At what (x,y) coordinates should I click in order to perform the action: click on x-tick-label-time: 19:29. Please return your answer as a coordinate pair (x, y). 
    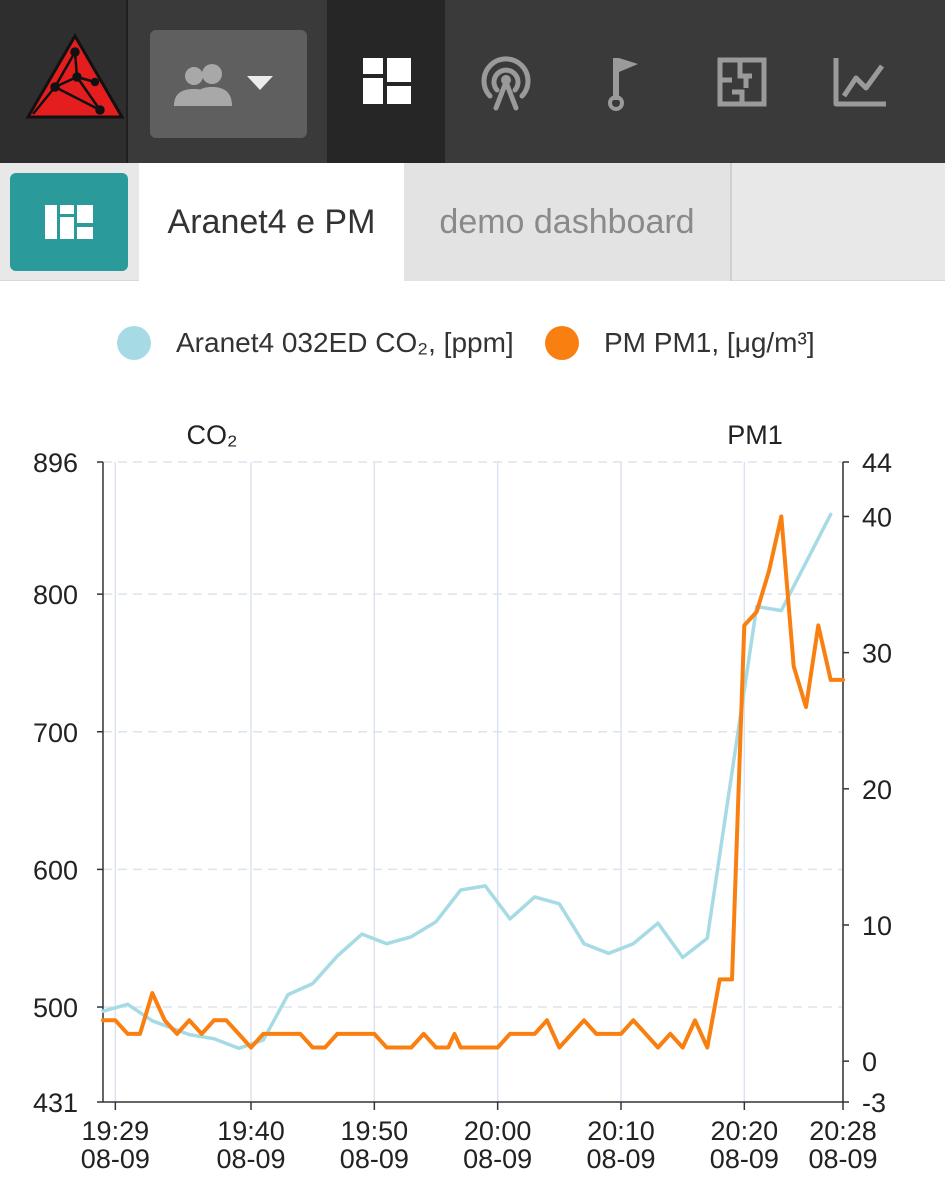
    Looking at the image, I should click on (116, 1131).